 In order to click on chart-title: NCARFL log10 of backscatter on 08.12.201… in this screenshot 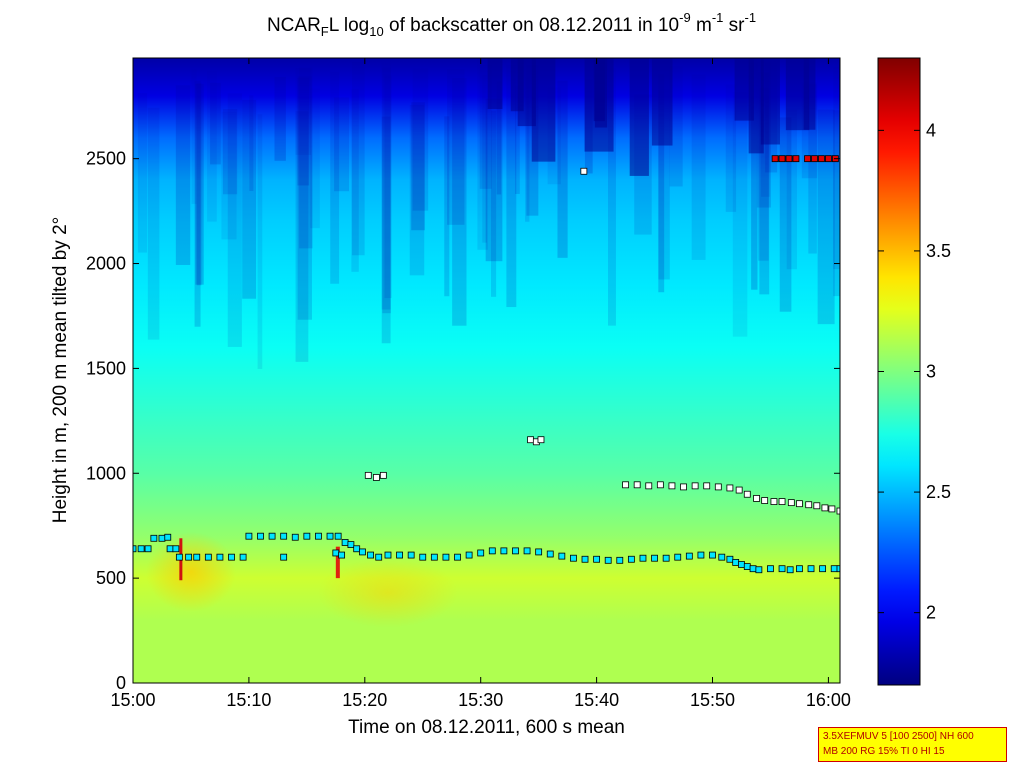, I will do `click(511, 24)`.